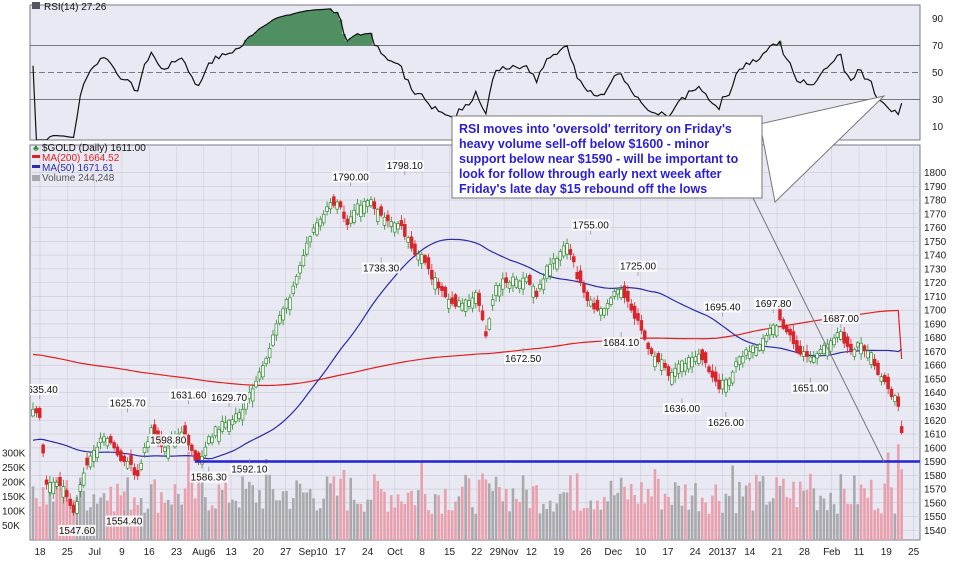  Describe the element at coordinates (935, 338) in the screenshot. I see `price-tick-label: 1680` at that location.